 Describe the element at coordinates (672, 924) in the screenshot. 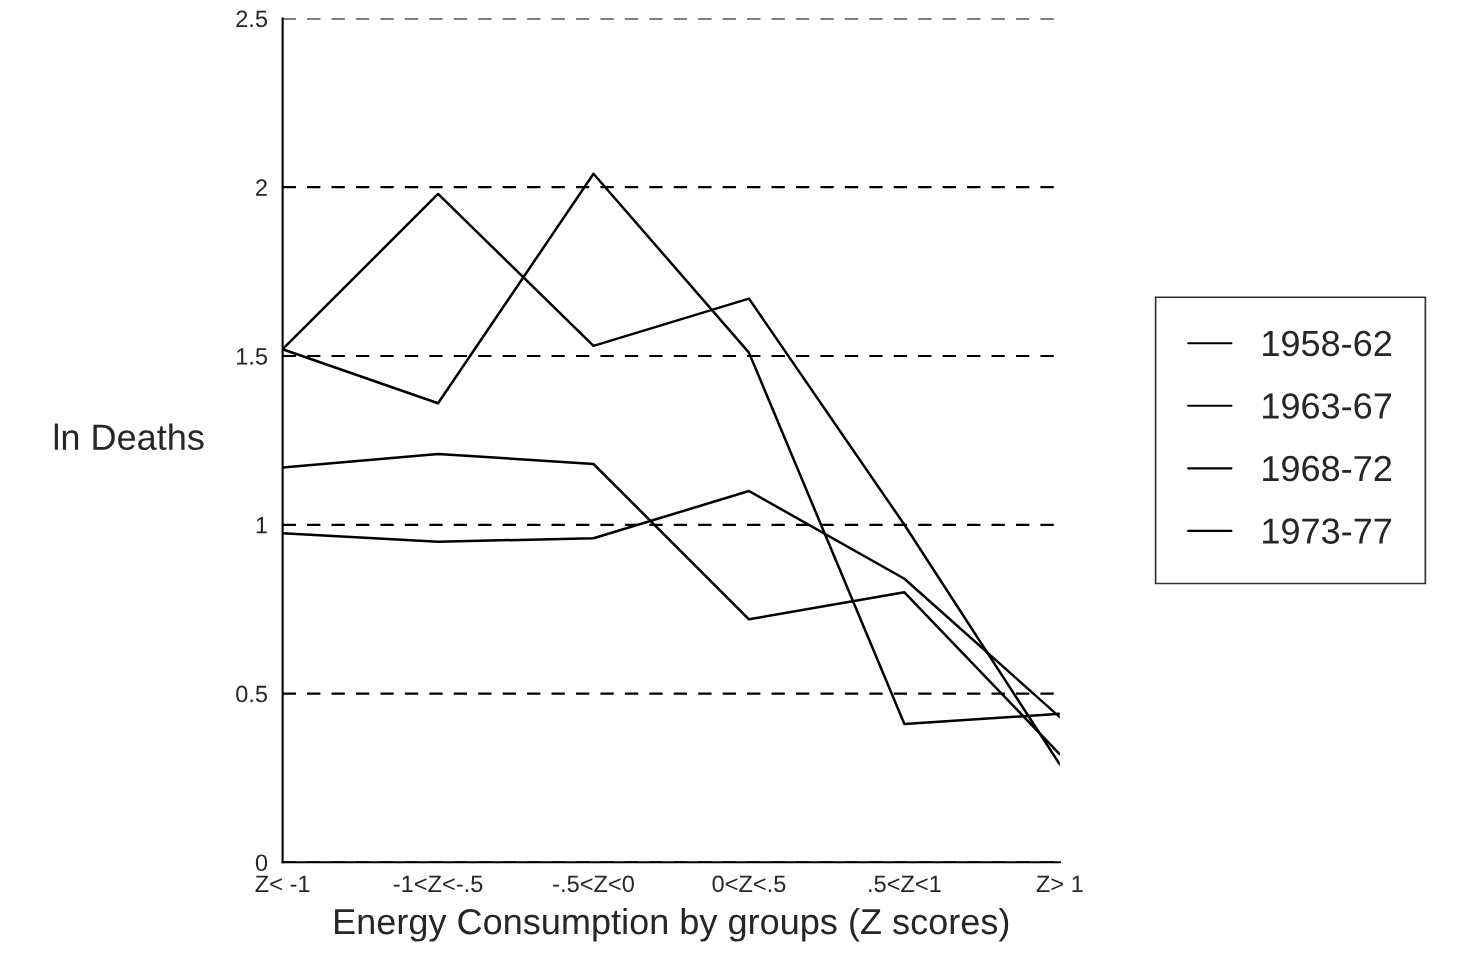

I see `x-axis-title: Energy Consumption by groups (Z scores)` at that location.